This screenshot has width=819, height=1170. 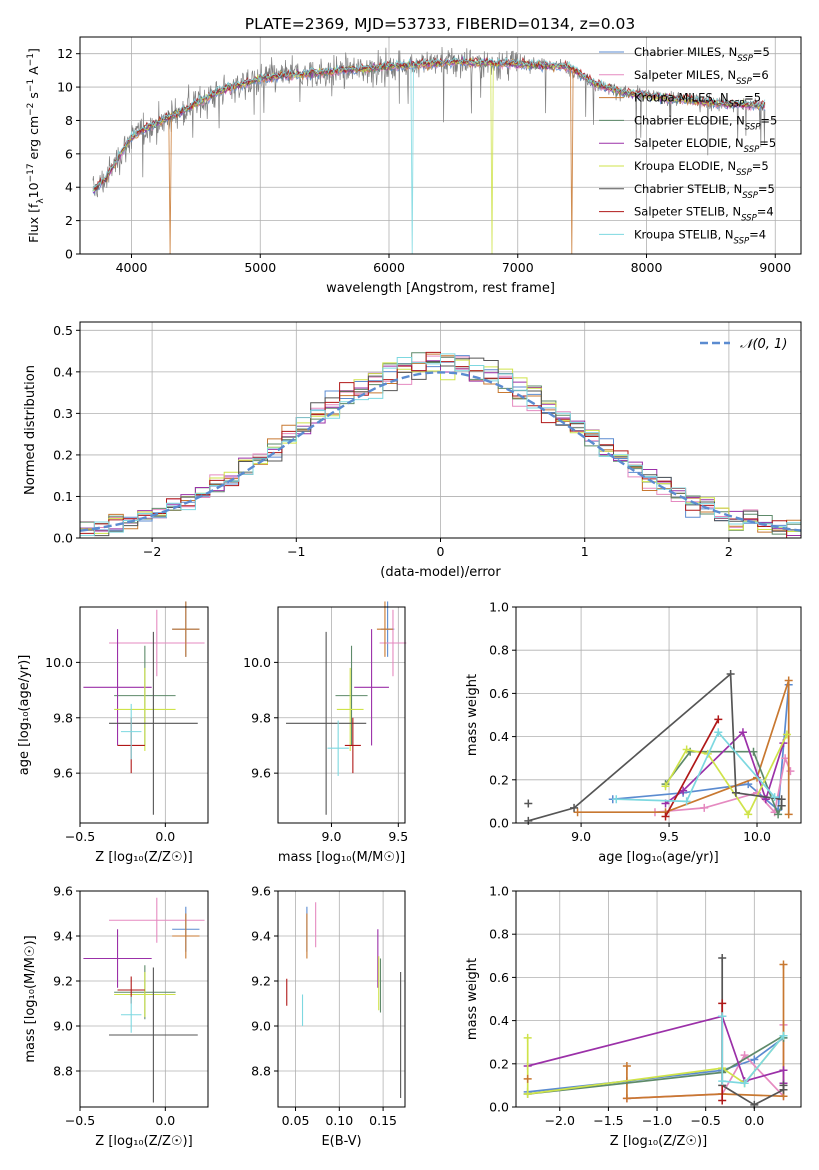 What do you see at coordinates (499, 934) in the screenshot?
I see `y-tick-label: 0.8` at bounding box center [499, 934].